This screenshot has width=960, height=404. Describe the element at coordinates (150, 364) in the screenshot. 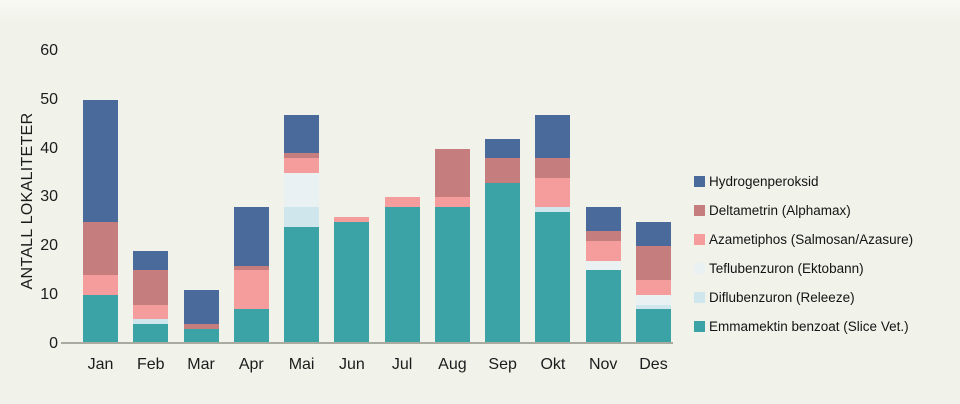

I see `x-tick-label: Feb` at that location.